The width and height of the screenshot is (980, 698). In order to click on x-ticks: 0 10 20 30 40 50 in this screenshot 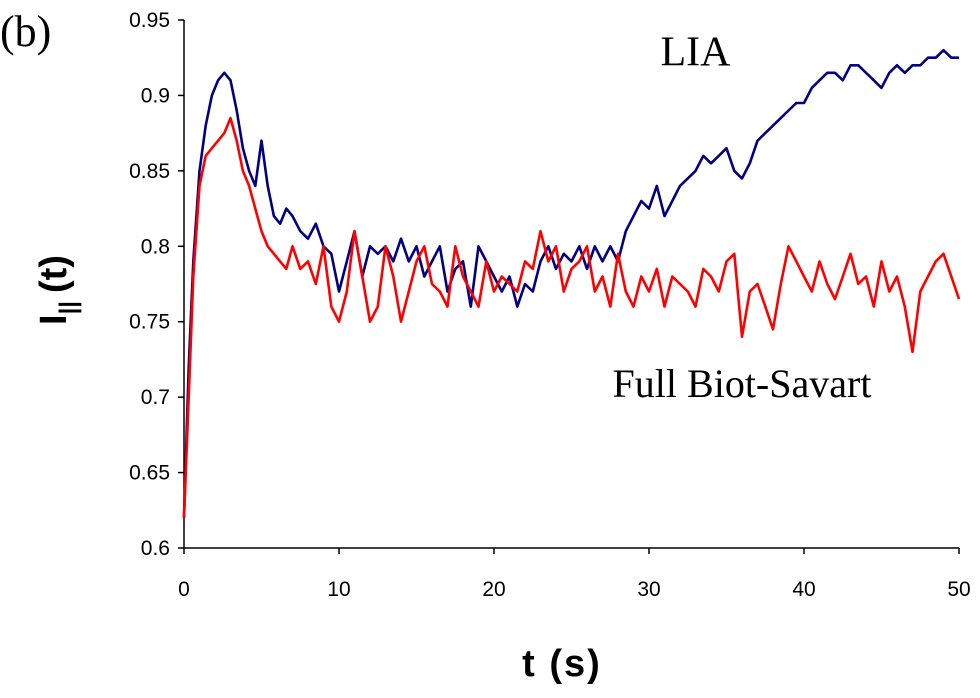, I will do `click(574, 574)`.